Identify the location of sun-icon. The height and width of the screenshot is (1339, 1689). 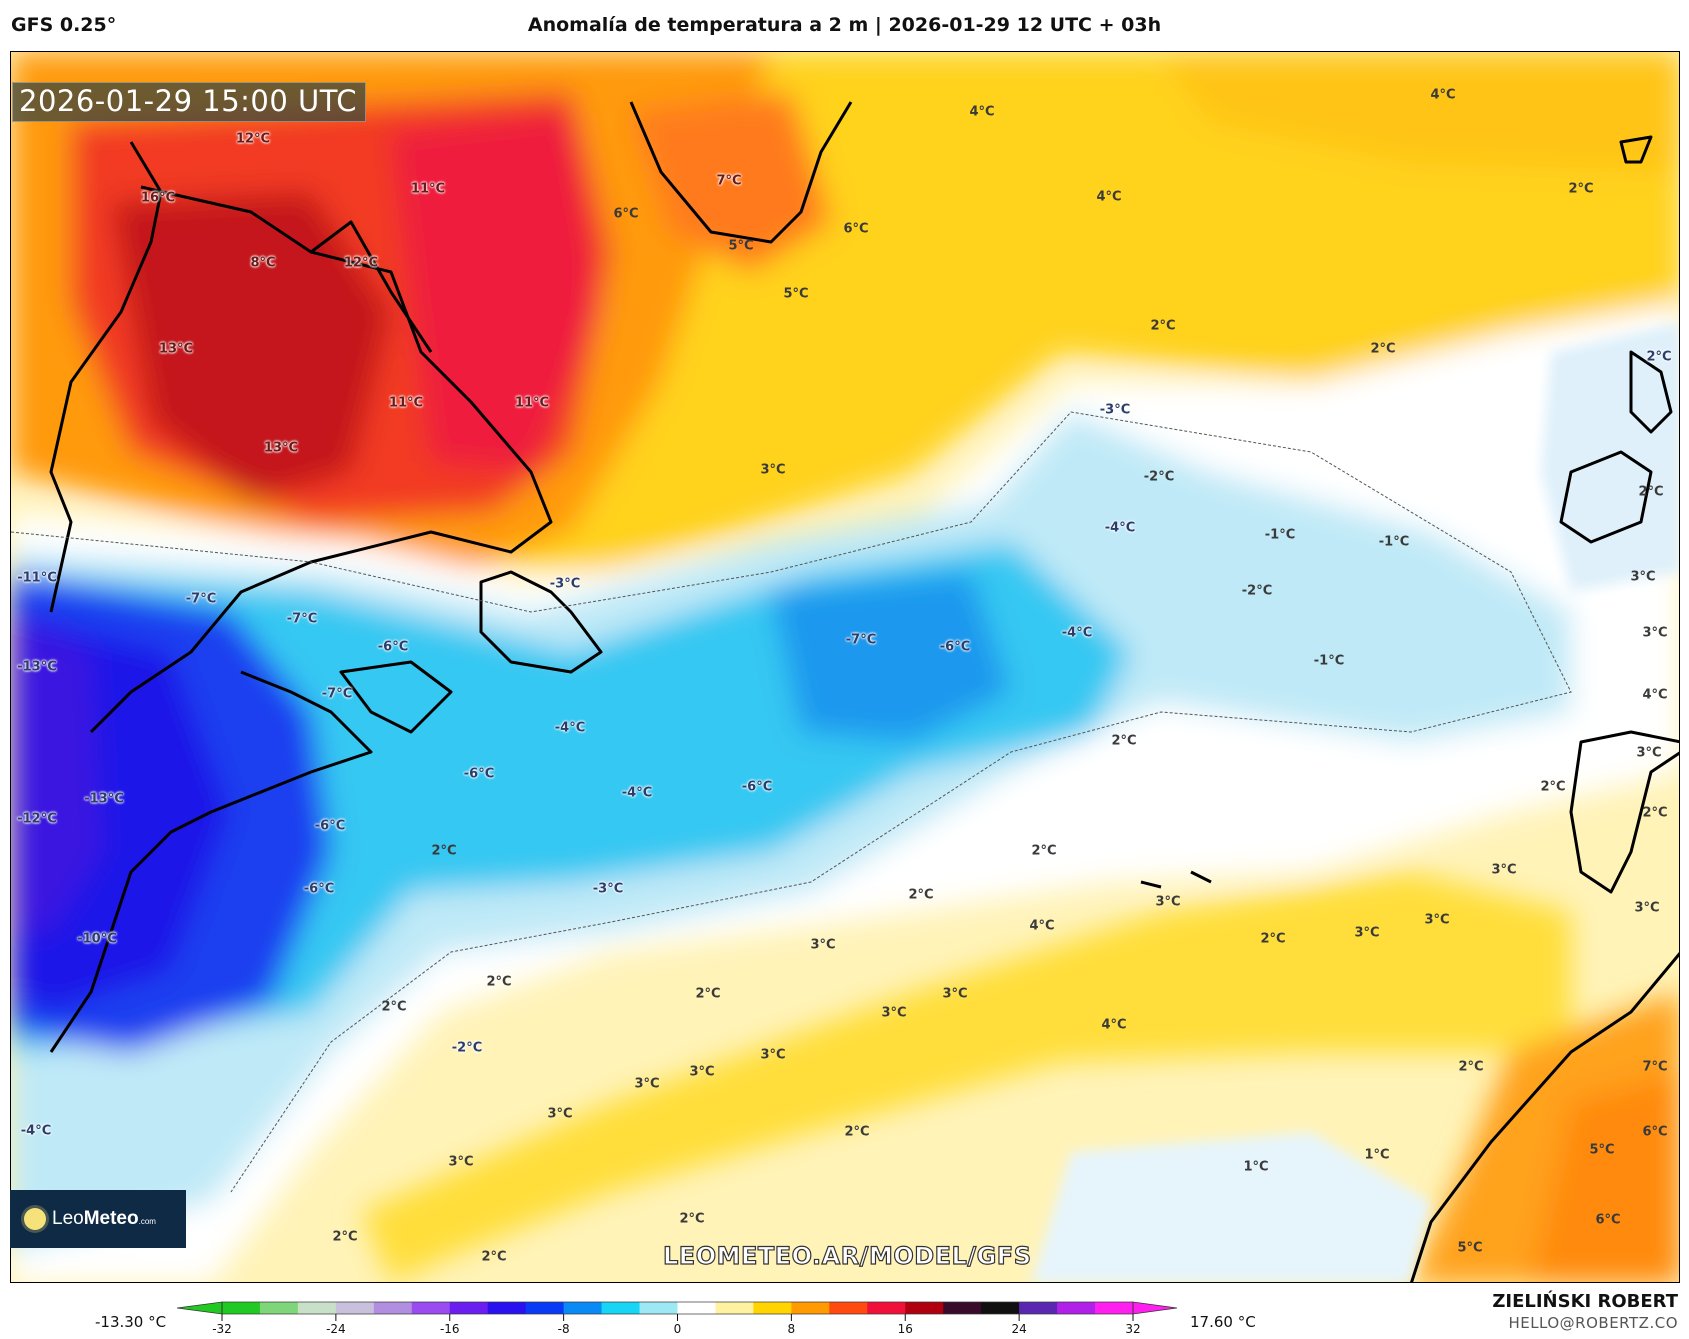
(35, 1219).